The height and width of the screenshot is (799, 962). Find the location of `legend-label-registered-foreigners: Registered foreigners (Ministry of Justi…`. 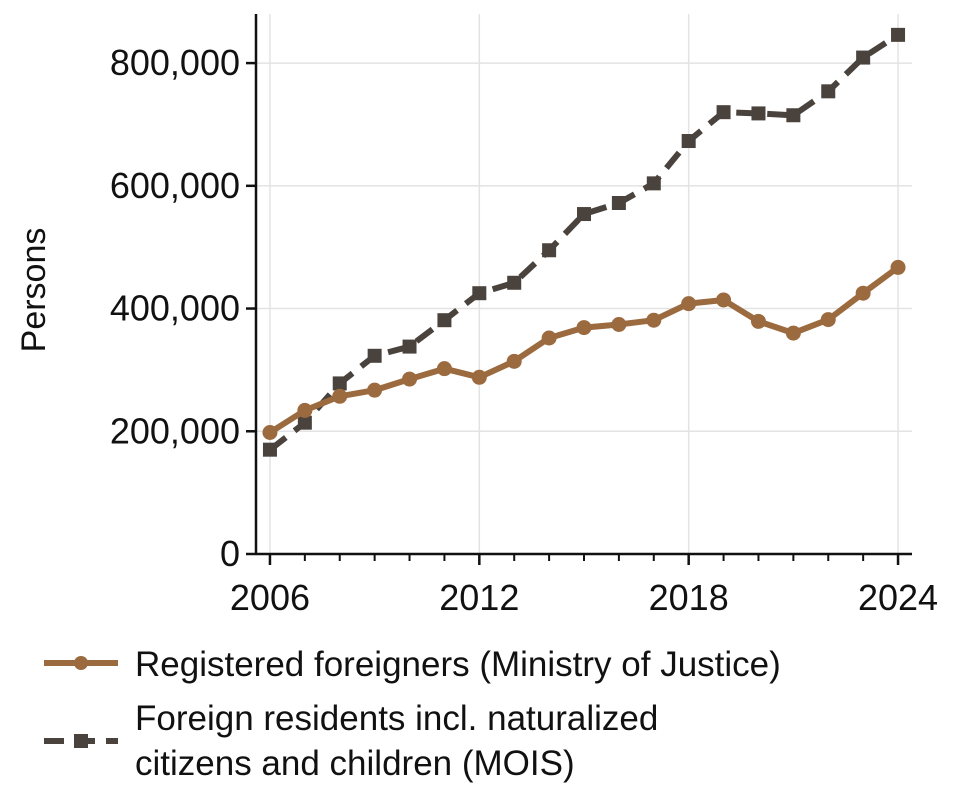

legend-label-registered-foreigners: Registered foreigners (Ministry of Justi… is located at coordinates (458, 664).